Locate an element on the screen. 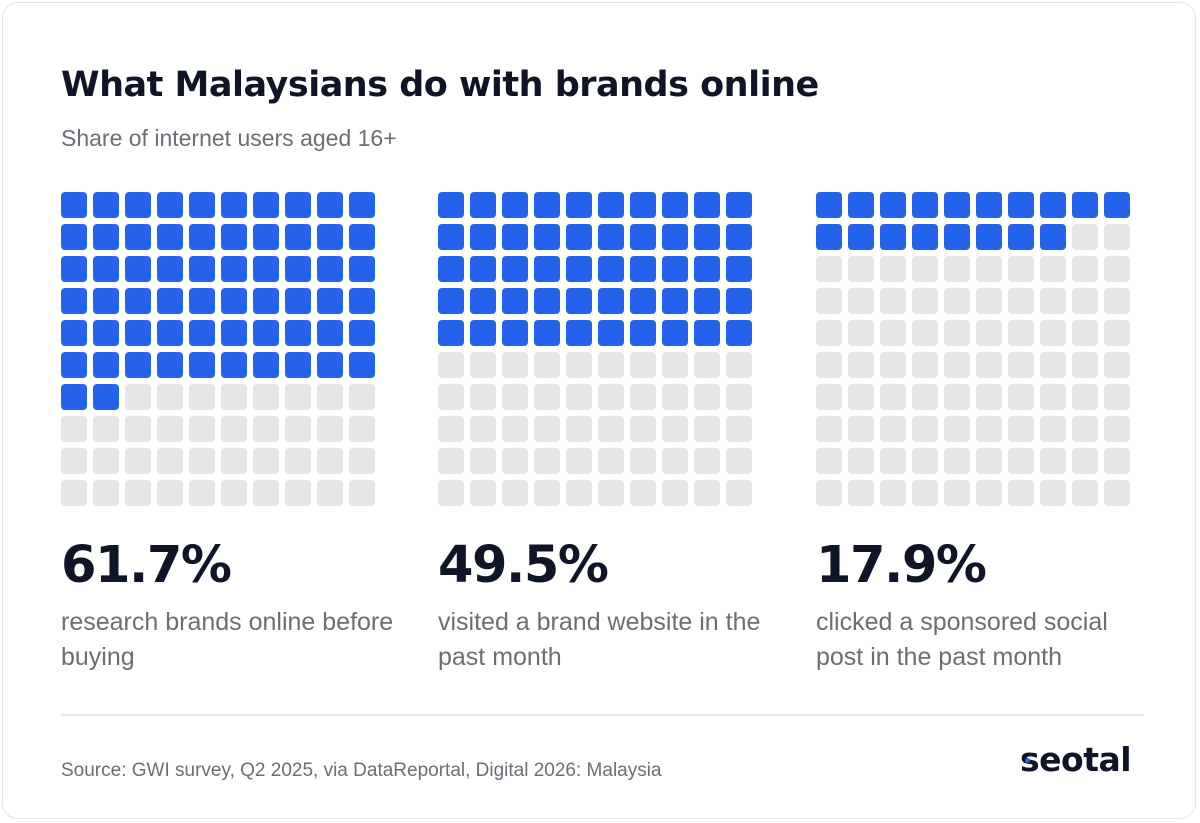 The image size is (1200, 823). stat-description: research brands online before buying is located at coordinates (227, 639).